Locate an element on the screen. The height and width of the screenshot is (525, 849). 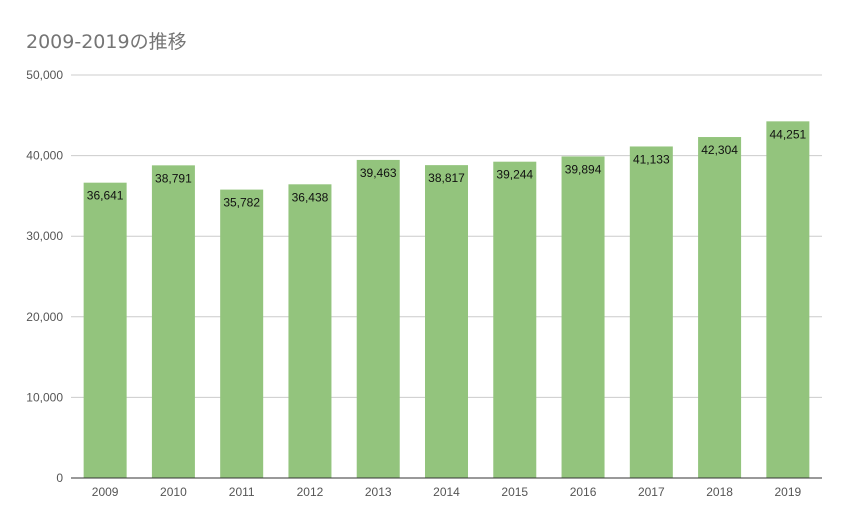
x-tick-label: 2019 is located at coordinates (788, 492).